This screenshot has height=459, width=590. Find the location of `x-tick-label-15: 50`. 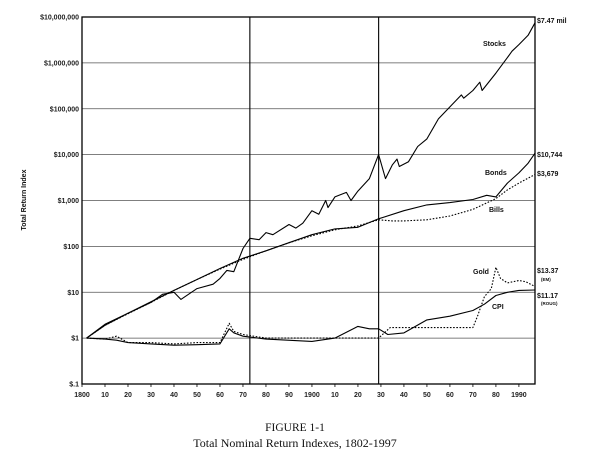

x-tick-label-15: 50 is located at coordinates (427, 395).